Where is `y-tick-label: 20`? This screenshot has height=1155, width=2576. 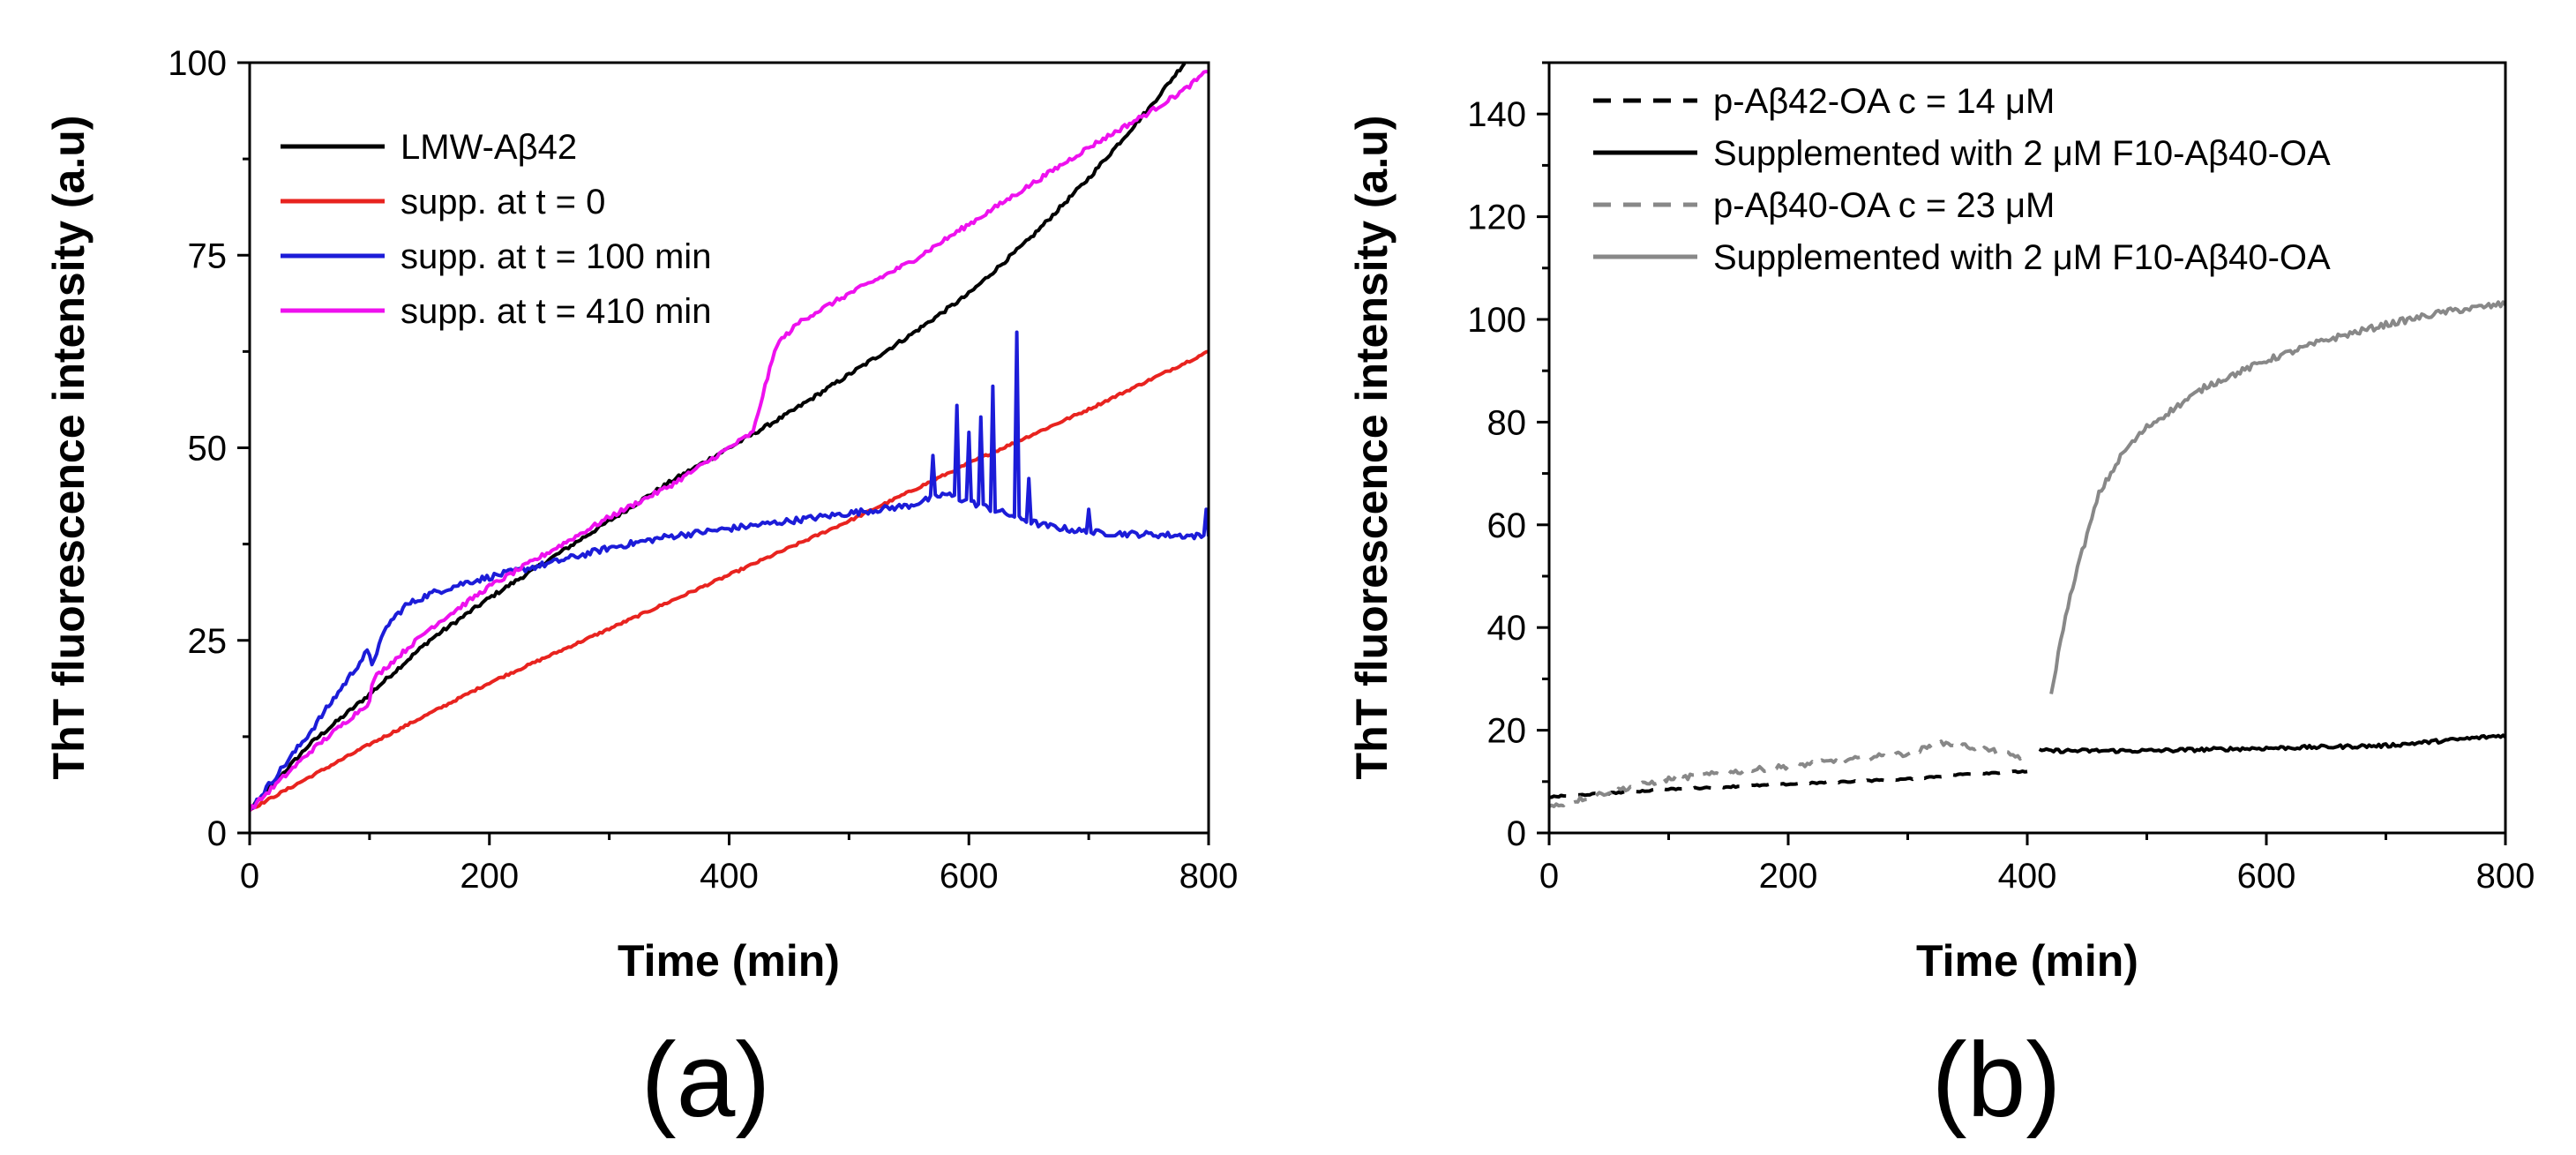 y-tick-label: 20 is located at coordinates (1507, 731).